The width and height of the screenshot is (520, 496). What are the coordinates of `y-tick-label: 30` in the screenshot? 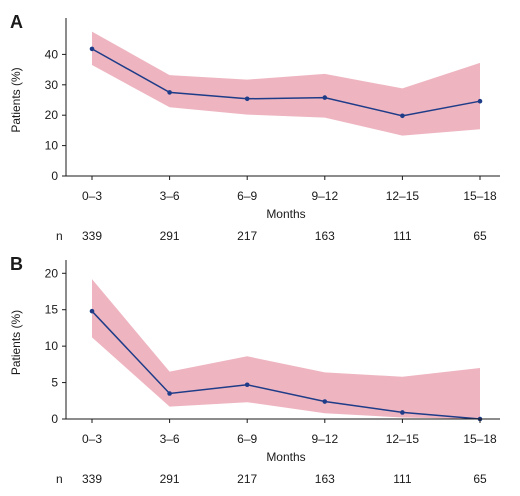 It's located at (52, 85).